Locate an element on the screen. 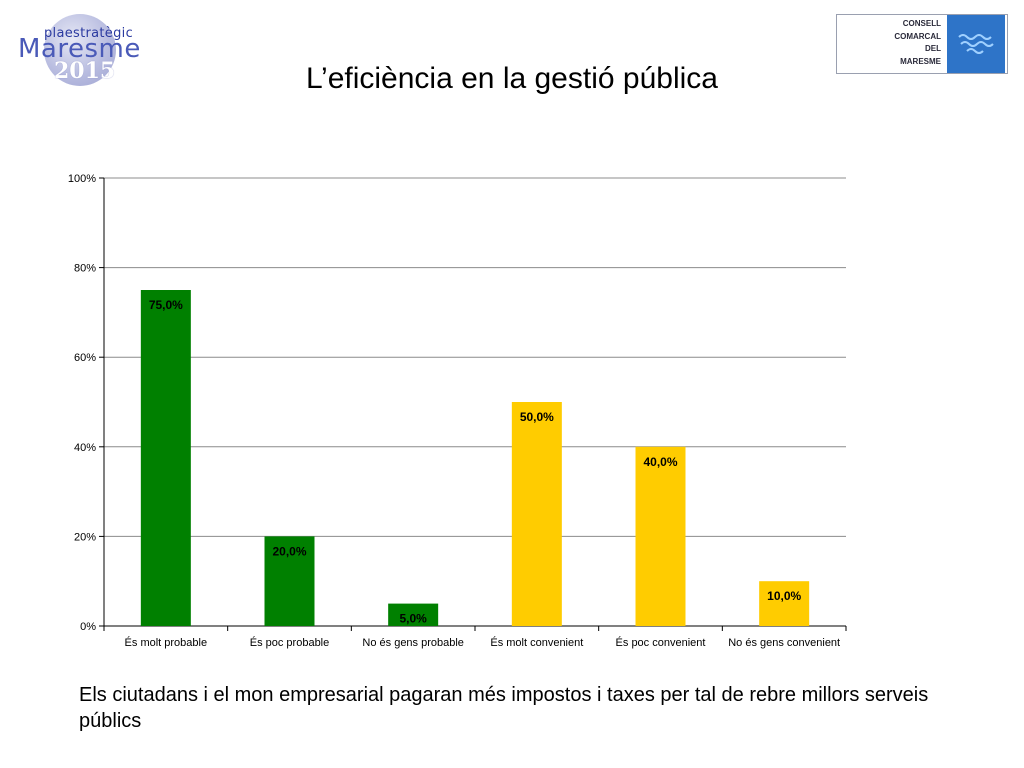 Image resolution: width=1024 pixels, height=768 pixels. consell-comarcal-logo: CONSELL COMARCAL DEL MARESME is located at coordinates (922, 44).